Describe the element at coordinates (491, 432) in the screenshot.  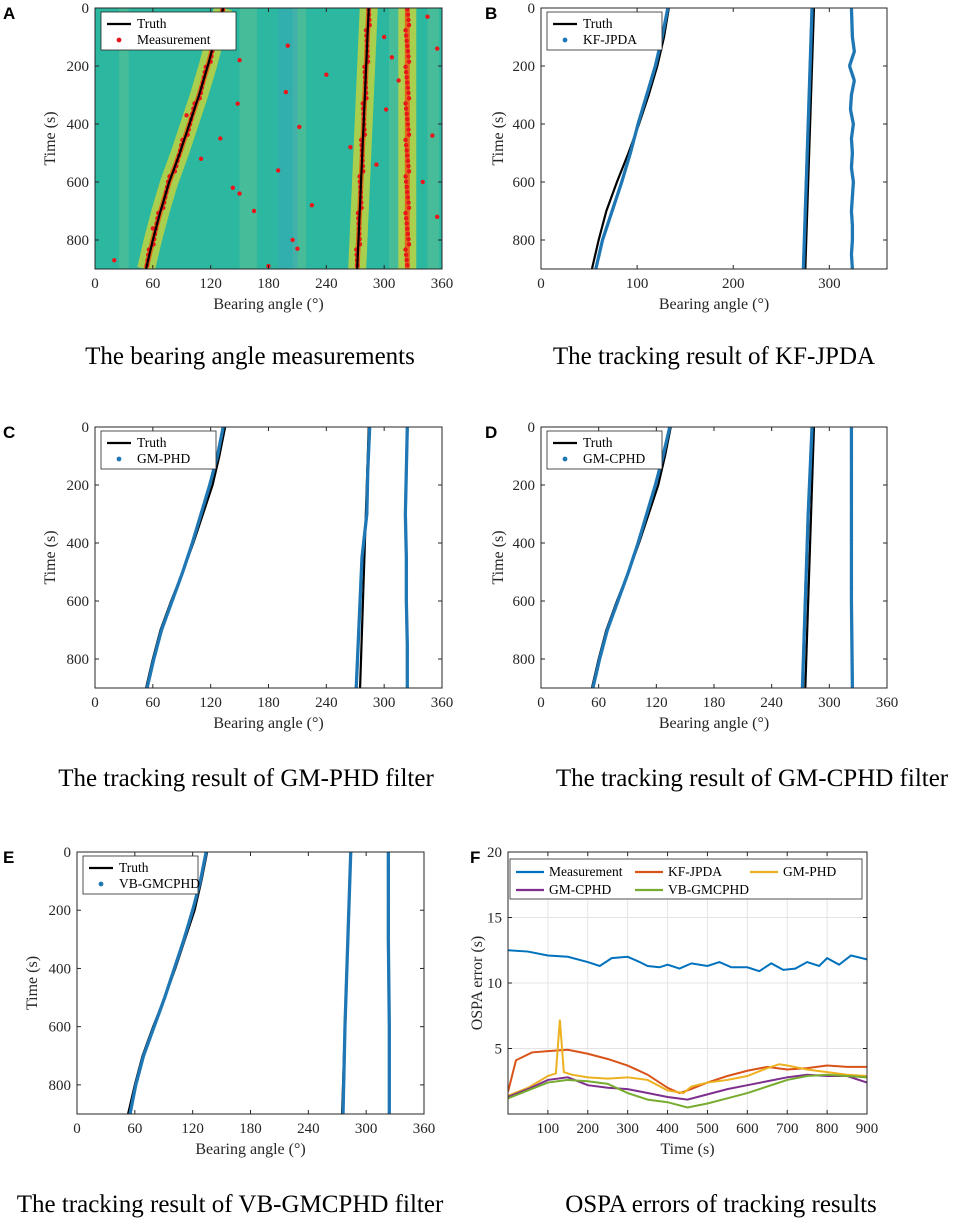
I see `panel-label: D` at that location.